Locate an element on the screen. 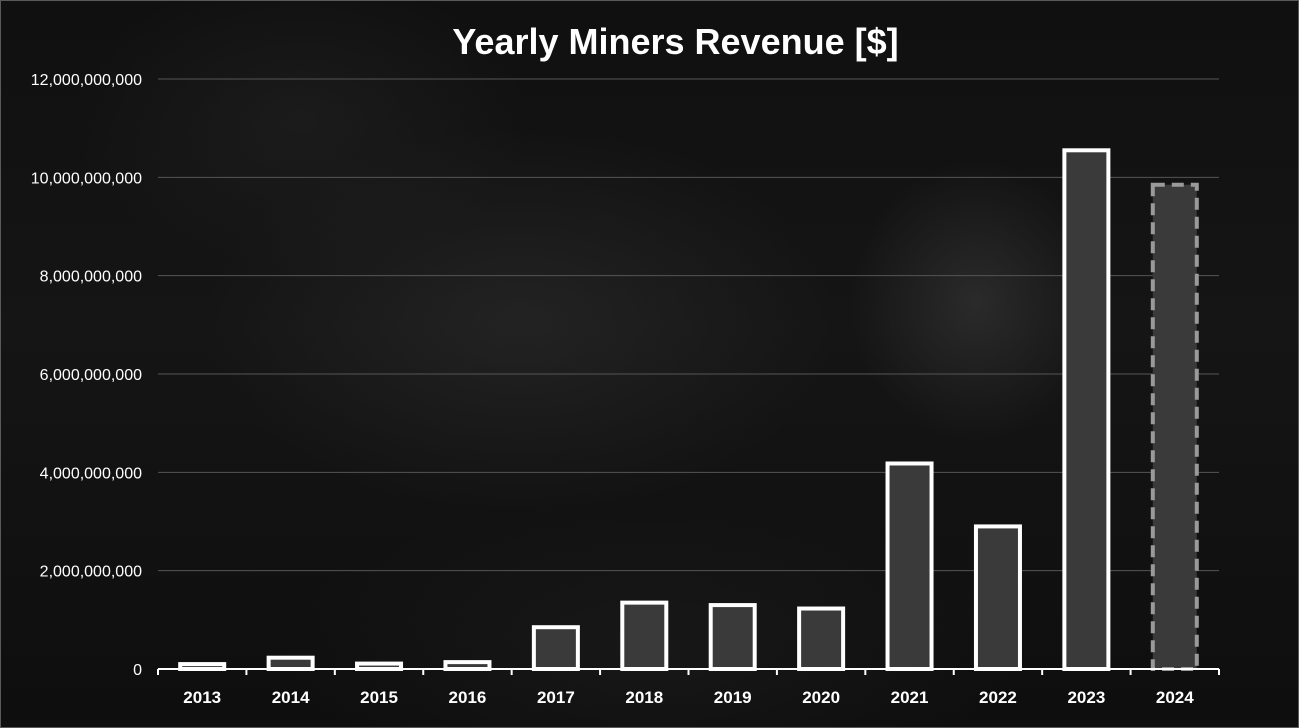  bar-2022 is located at coordinates (997, 598).